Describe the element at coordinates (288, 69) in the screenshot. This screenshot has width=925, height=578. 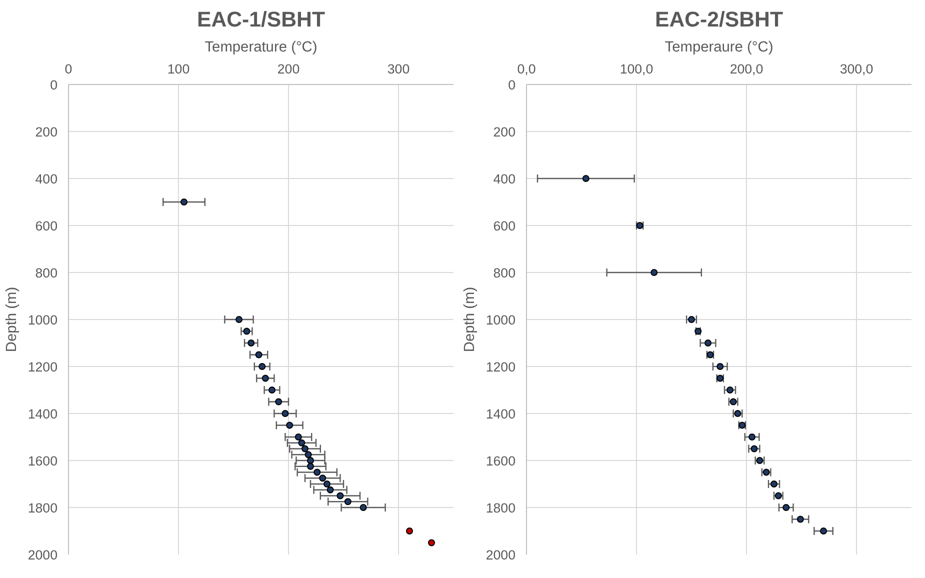
I see `x-tick-label: 200` at that location.